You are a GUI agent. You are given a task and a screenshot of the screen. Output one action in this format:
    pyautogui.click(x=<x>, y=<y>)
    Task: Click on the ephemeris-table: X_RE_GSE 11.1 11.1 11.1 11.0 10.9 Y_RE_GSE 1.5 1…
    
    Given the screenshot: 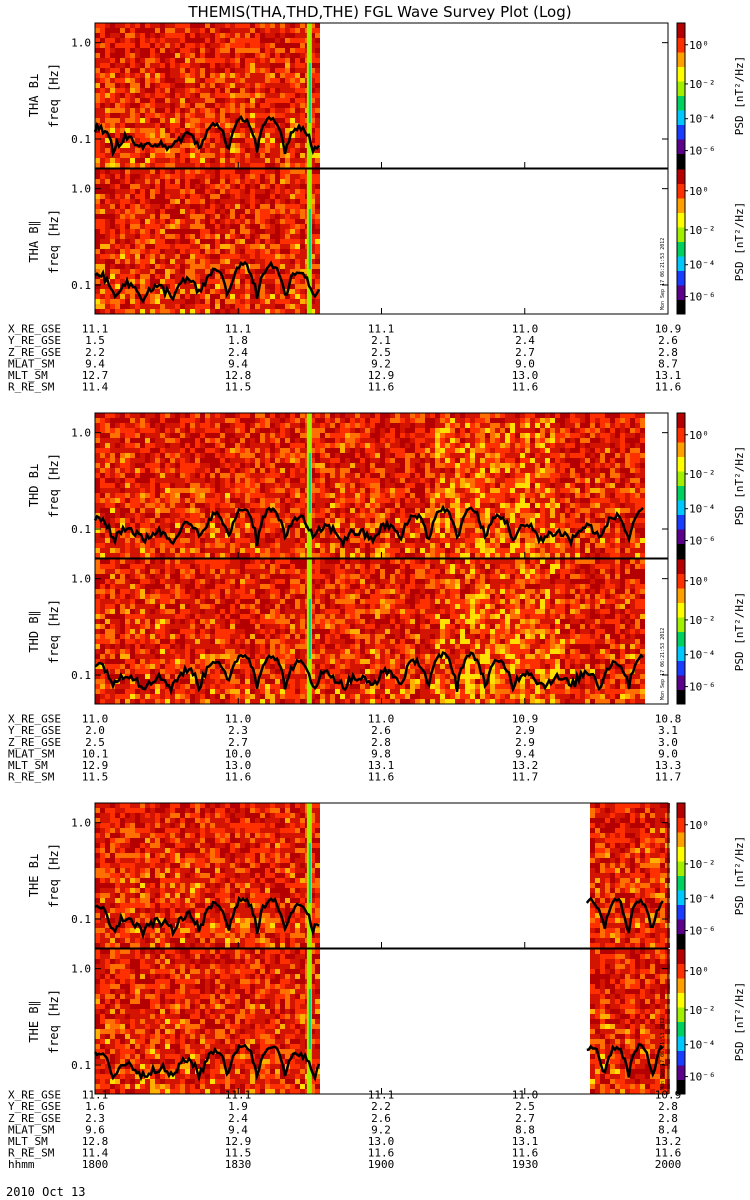 What is the action you would take?
    pyautogui.click(x=344, y=358)
    